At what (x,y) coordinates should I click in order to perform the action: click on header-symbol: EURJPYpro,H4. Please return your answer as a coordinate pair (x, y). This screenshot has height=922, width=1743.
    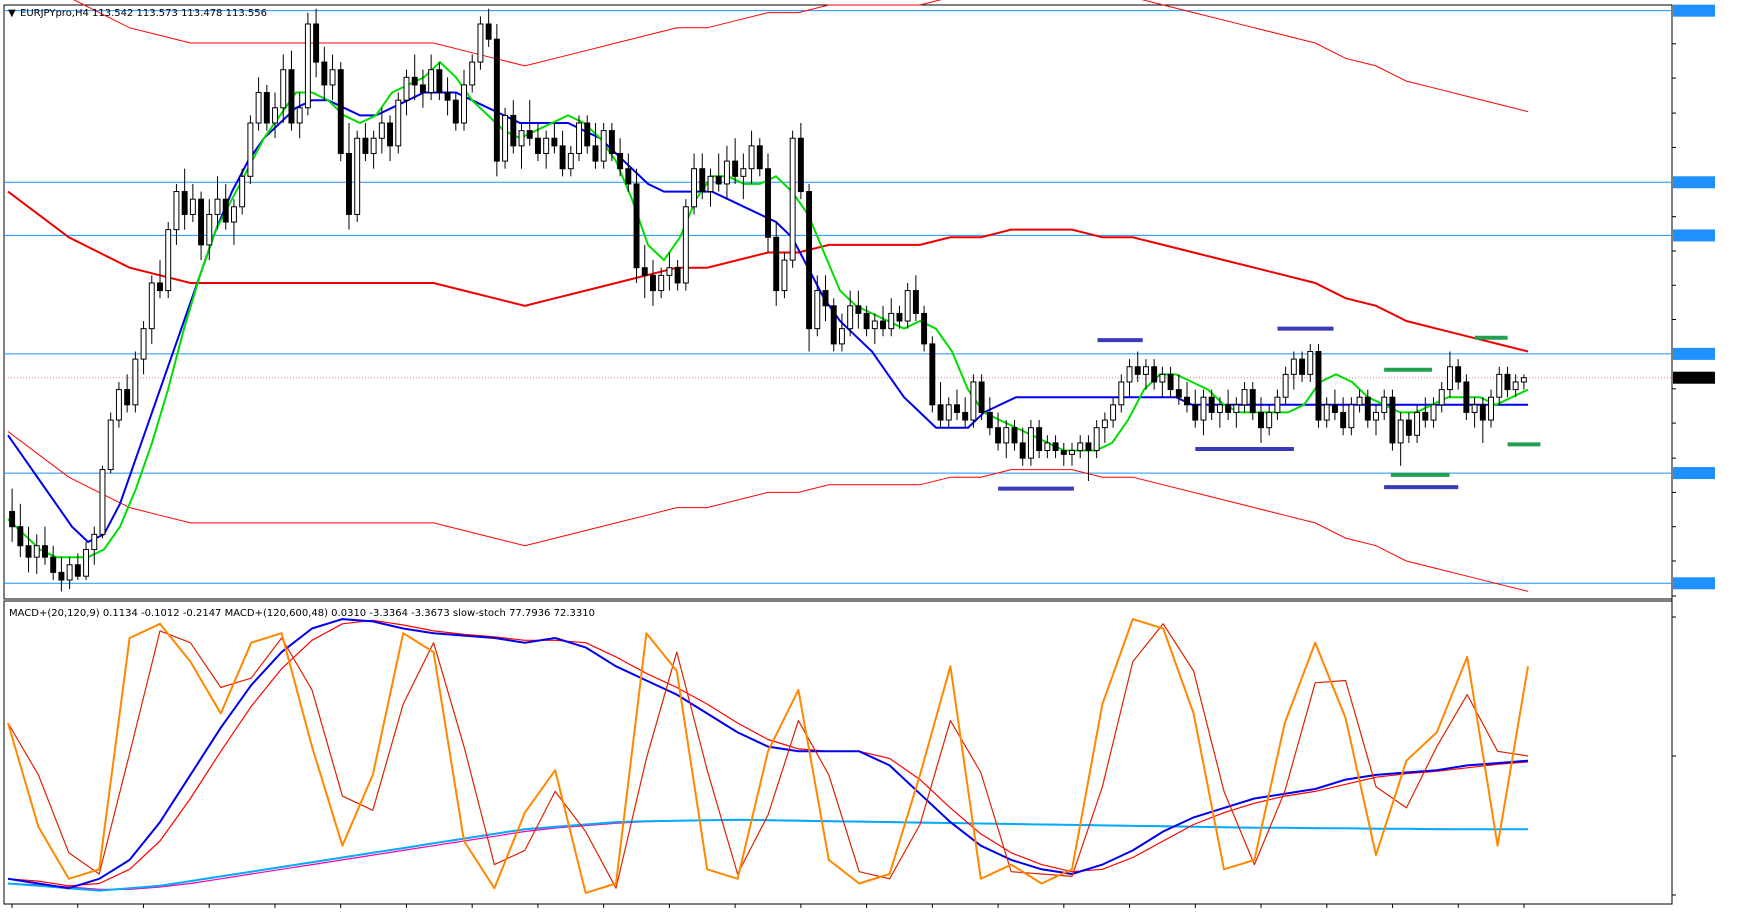
    Looking at the image, I should click on (54, 13).